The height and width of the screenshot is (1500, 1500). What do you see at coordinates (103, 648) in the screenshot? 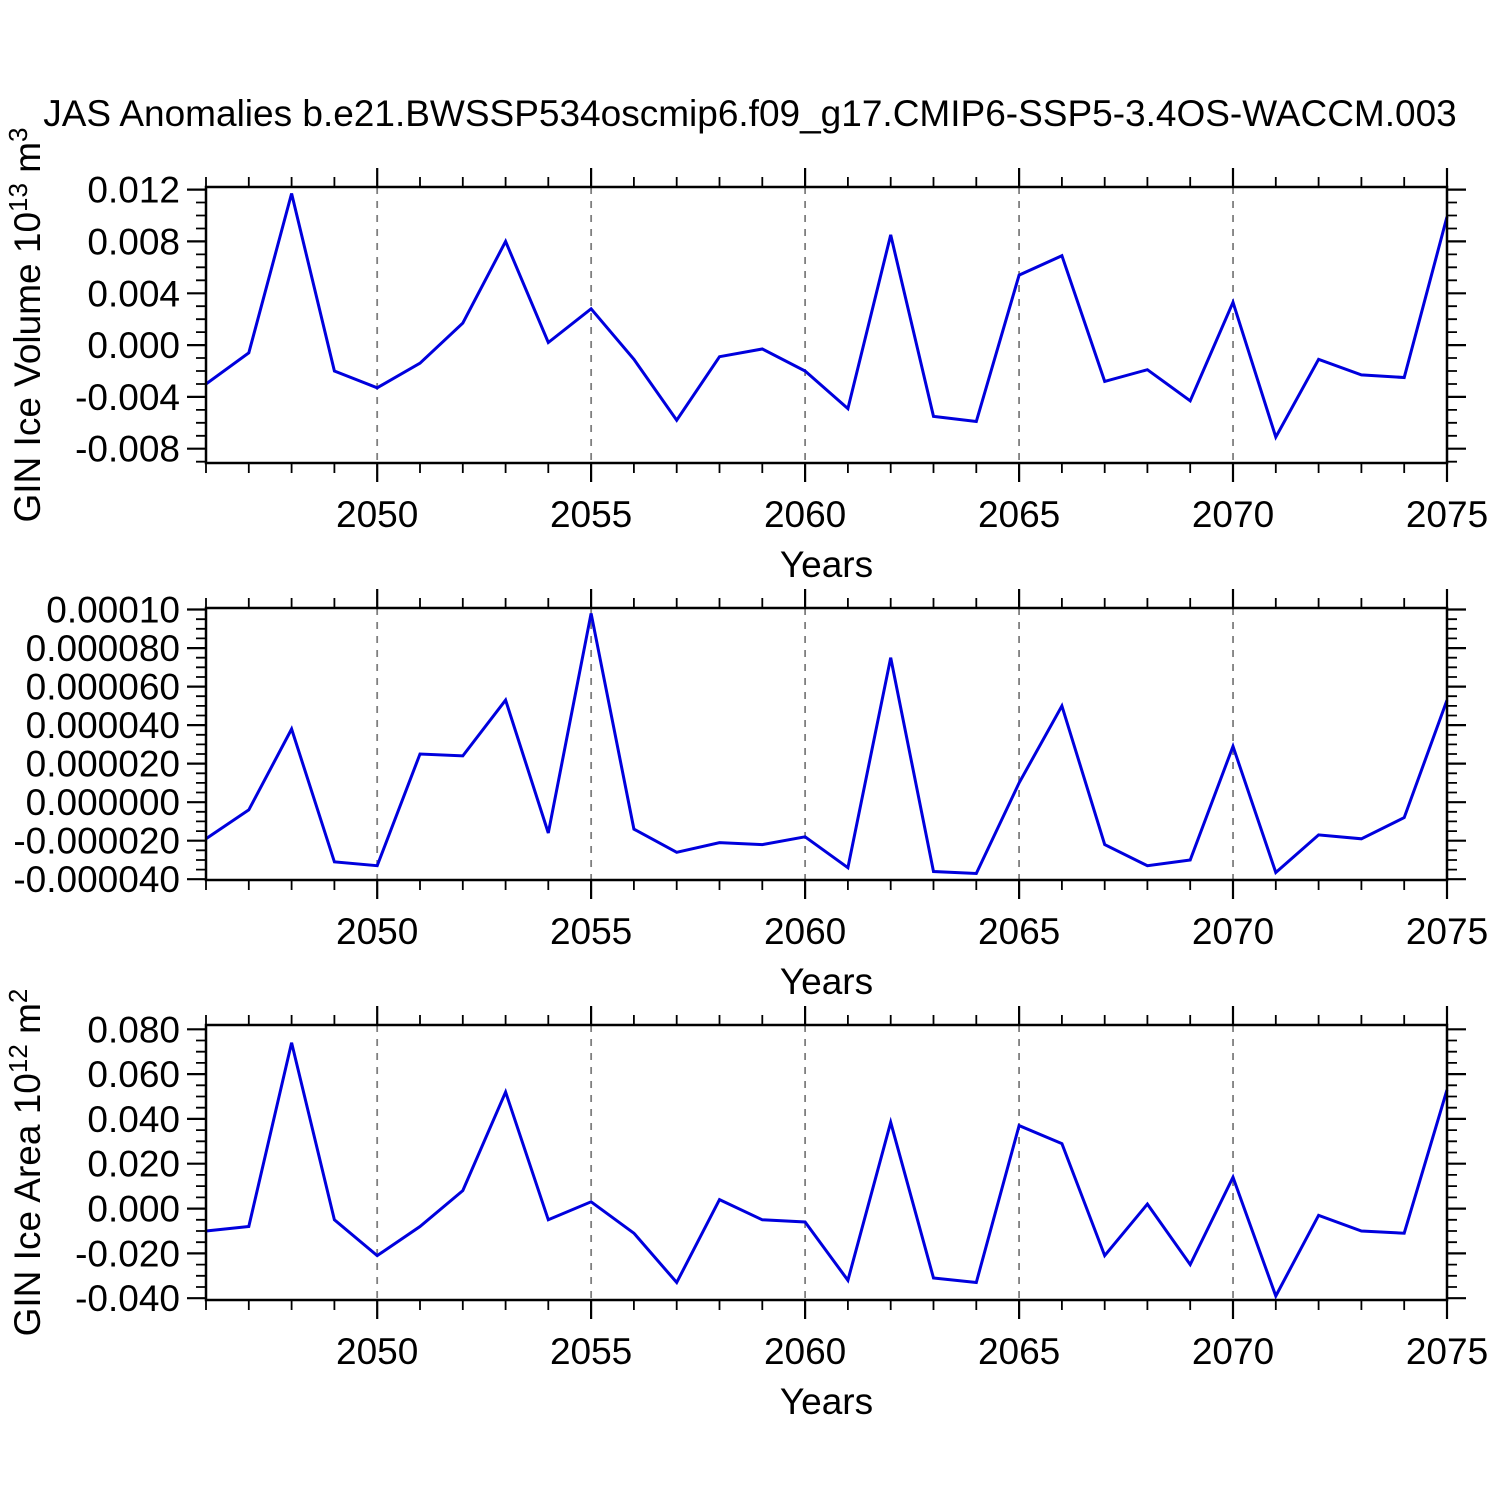
I see `y-tick-label: 0.000080` at bounding box center [103, 648].